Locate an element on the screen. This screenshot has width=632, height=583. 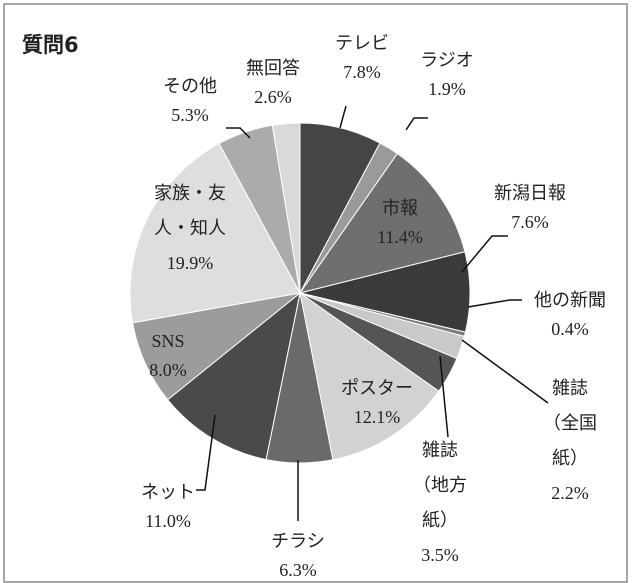
slice-label: ポスター is located at coordinates (377, 388).